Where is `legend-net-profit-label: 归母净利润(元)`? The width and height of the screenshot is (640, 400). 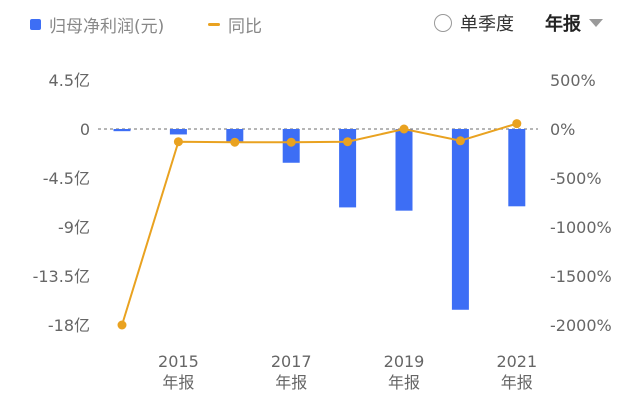
legend-net-profit-label: 归母净利润(元) is located at coordinates (107, 27).